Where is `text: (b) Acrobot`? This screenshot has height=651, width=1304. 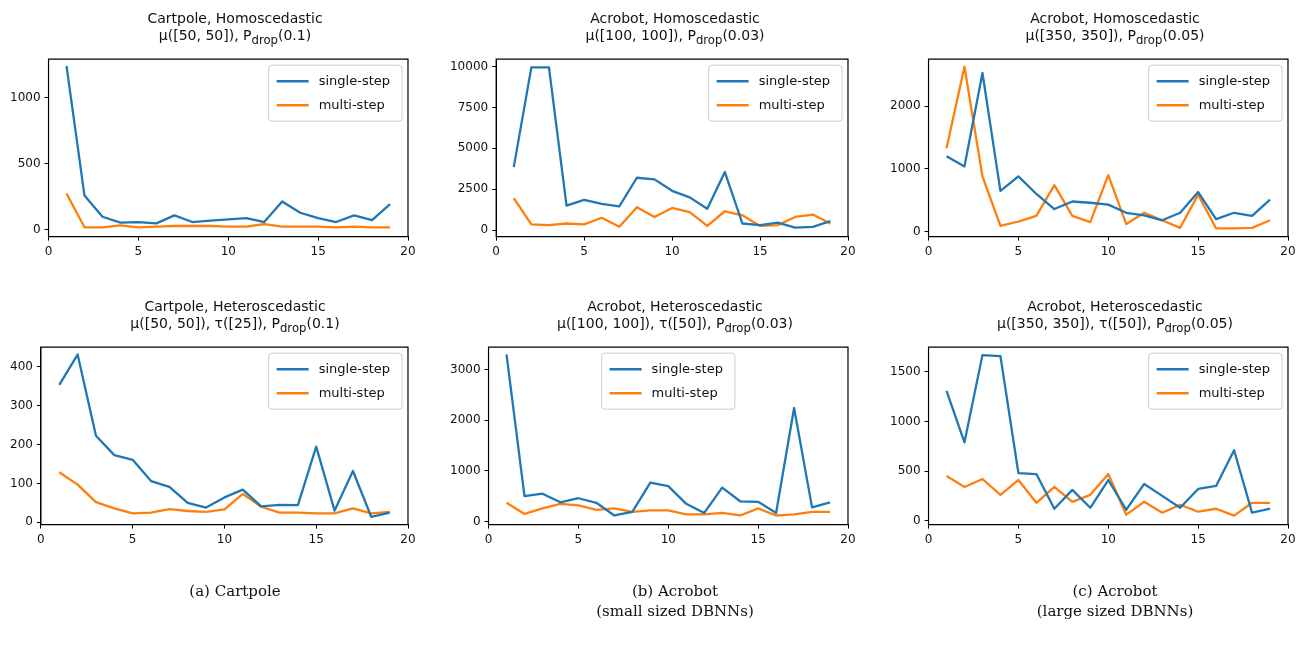 text: (b) Acrobot is located at coordinates (675, 591).